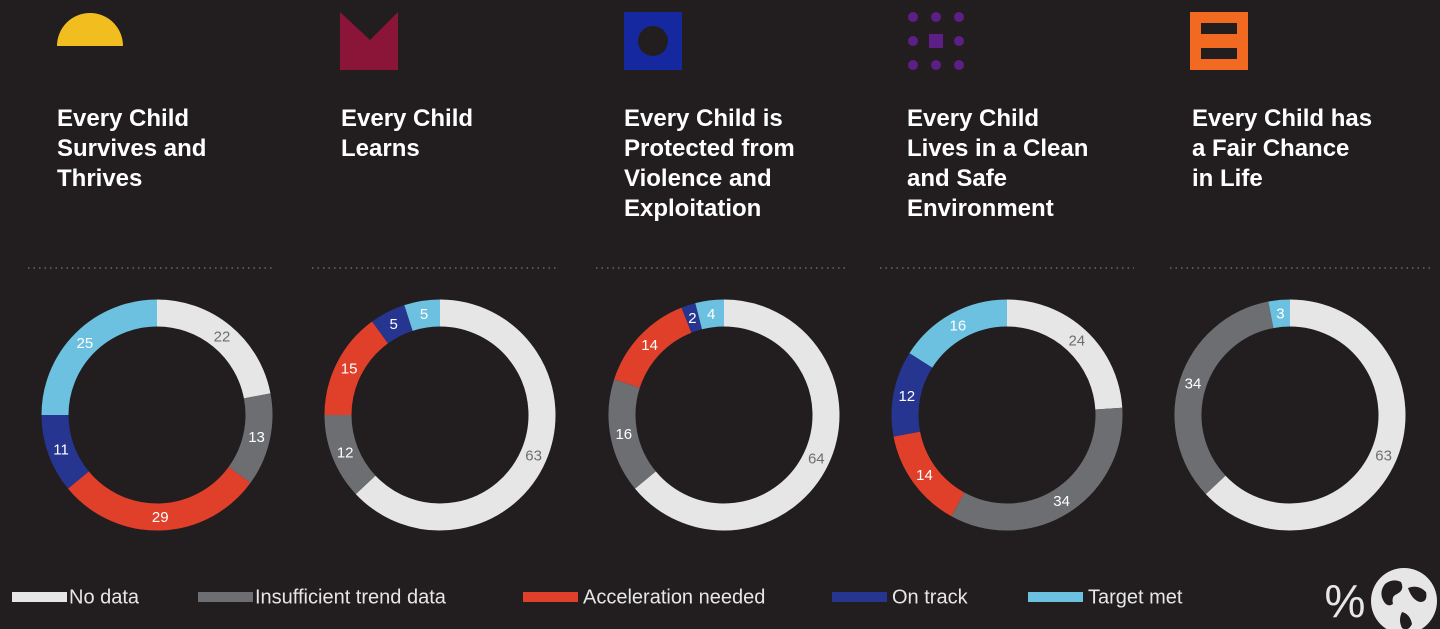  Describe the element at coordinates (1219, 41) in the screenshot. I see `icon-scale` at that location.